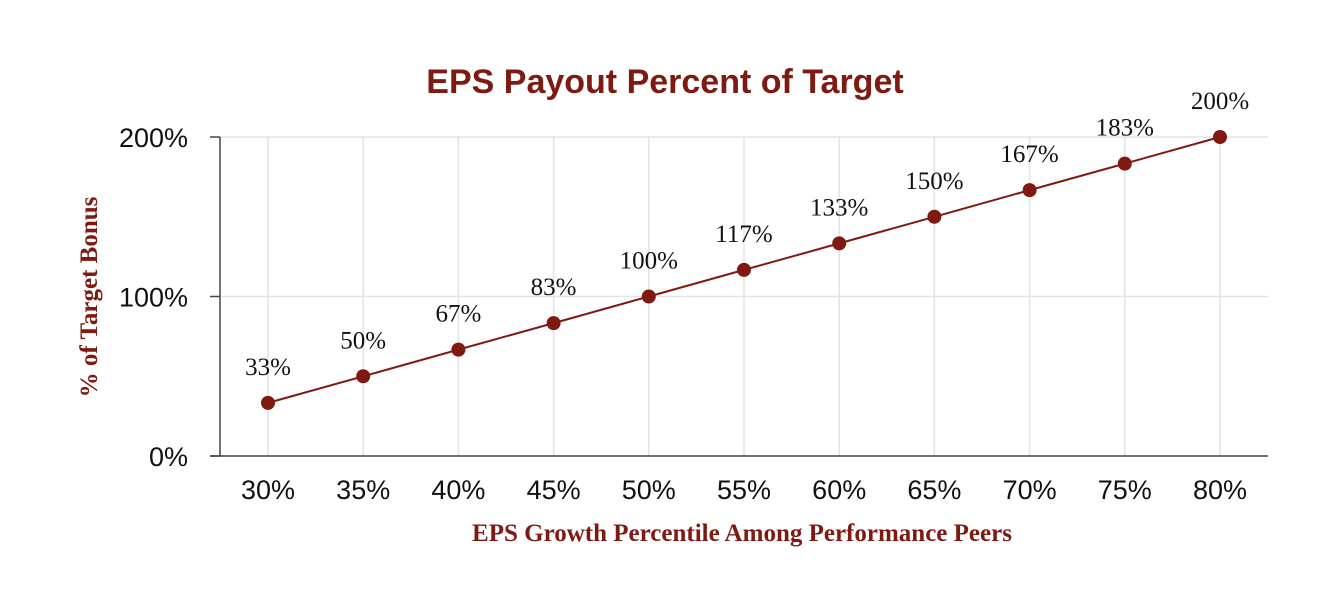 The width and height of the screenshot is (1332, 612). Describe the element at coordinates (649, 261) in the screenshot. I see `data-label: 100%` at that location.